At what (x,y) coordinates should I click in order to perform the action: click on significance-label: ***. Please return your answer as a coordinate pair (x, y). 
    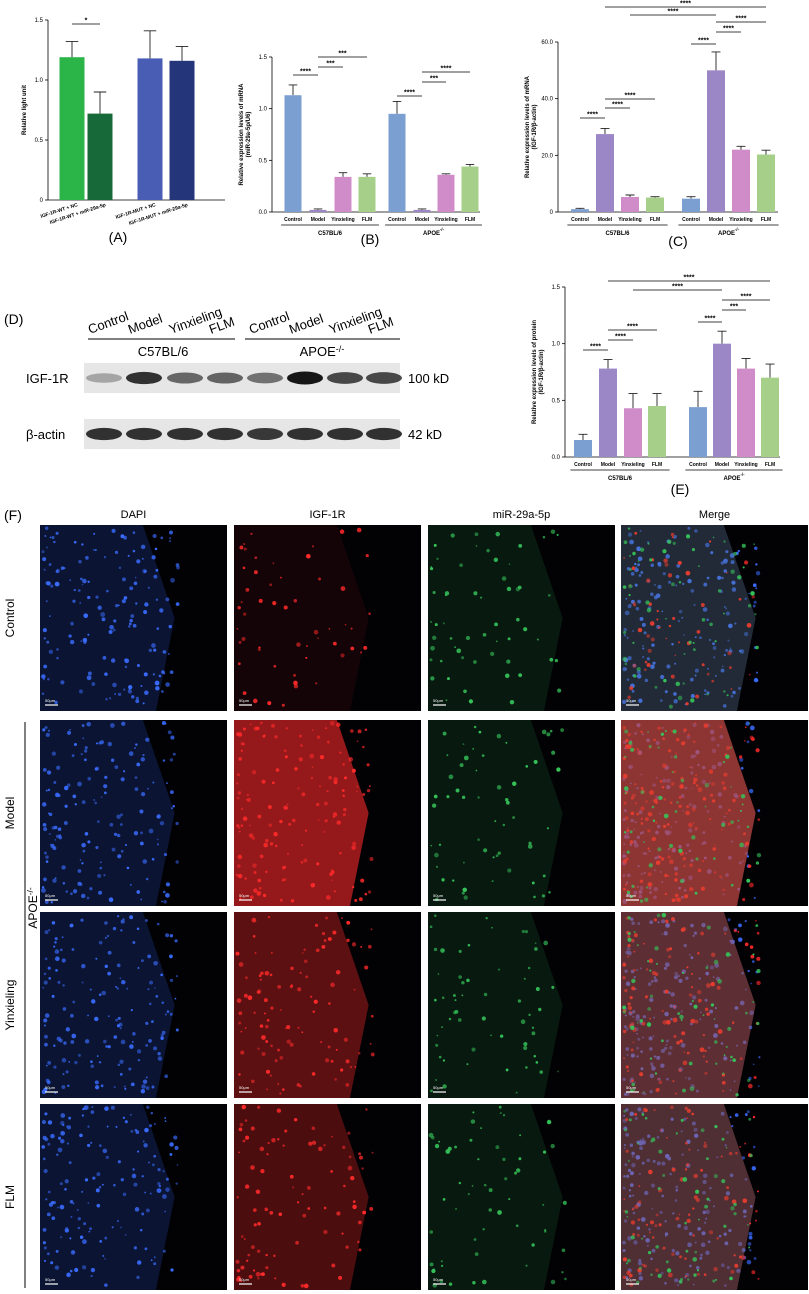
    Looking at the image, I should click on (330, 64).